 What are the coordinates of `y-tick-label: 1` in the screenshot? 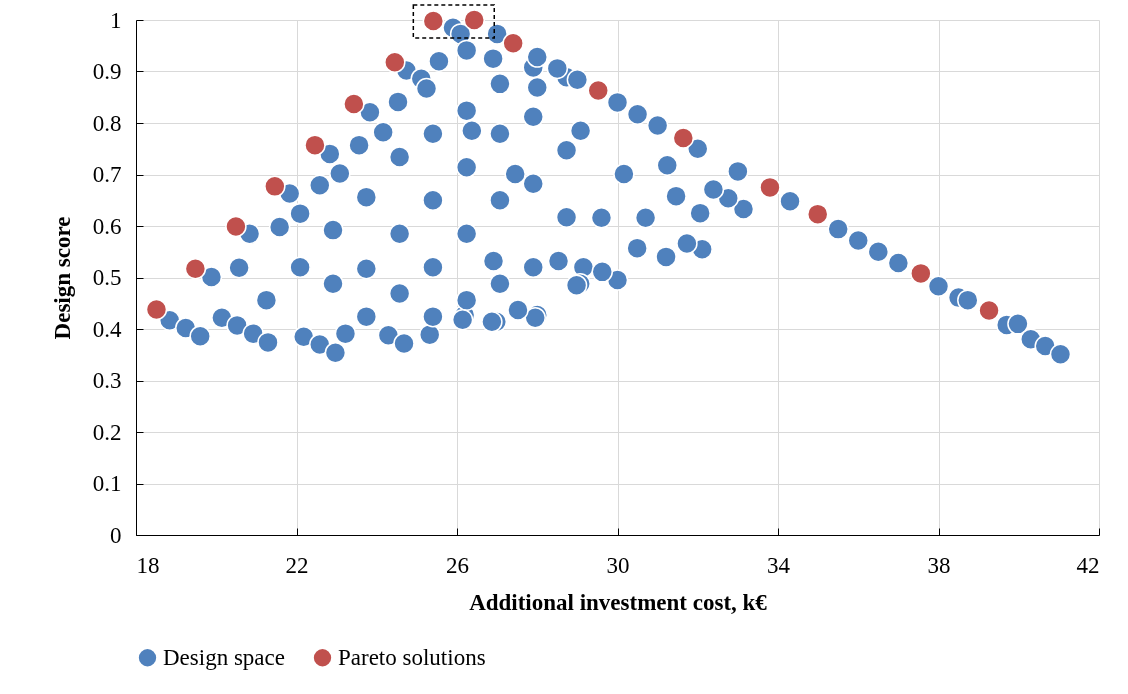 It's located at (116, 20).